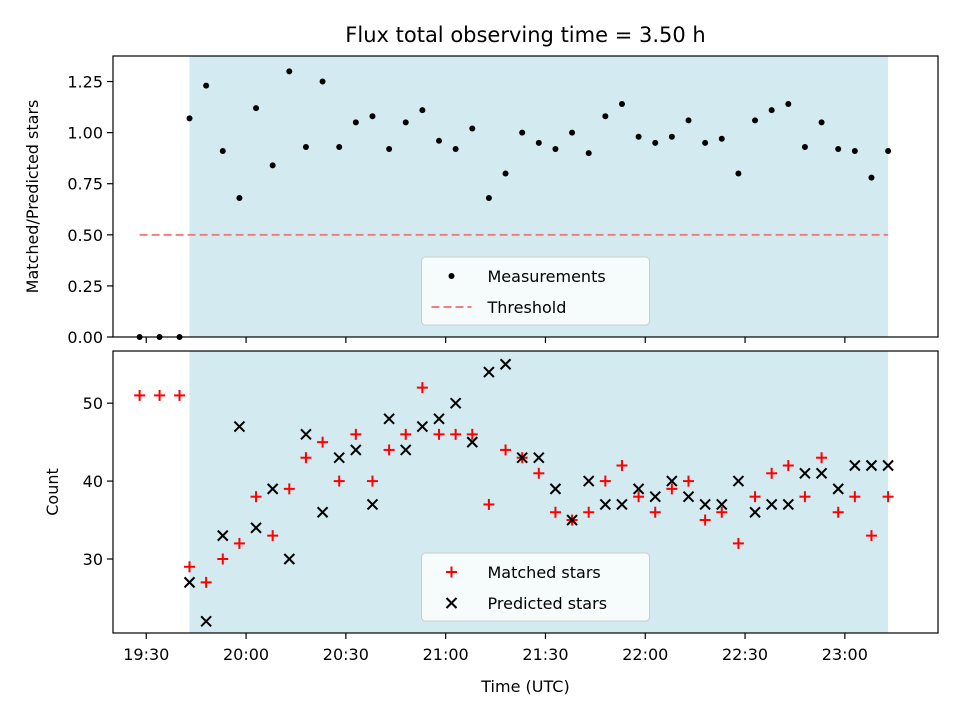 This screenshot has height=720, width=960. I want to click on top-x-ticks, so click(495, 340).